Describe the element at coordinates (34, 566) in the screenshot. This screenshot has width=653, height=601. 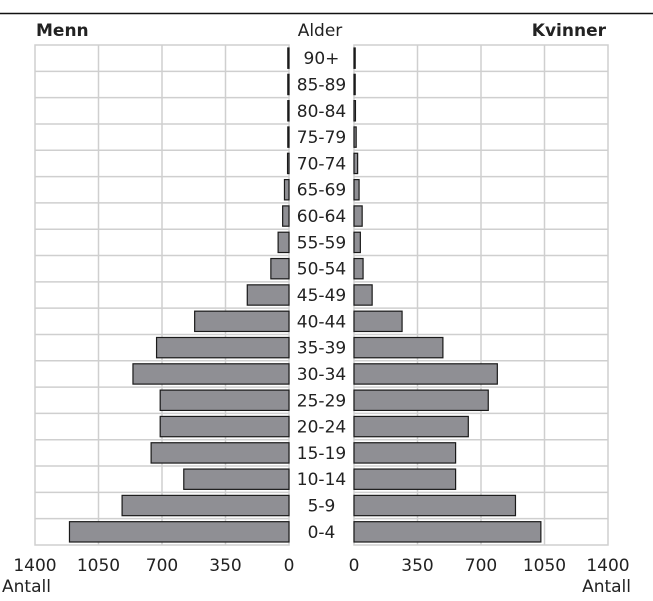
I see `men-tick-label: 1400` at that location.